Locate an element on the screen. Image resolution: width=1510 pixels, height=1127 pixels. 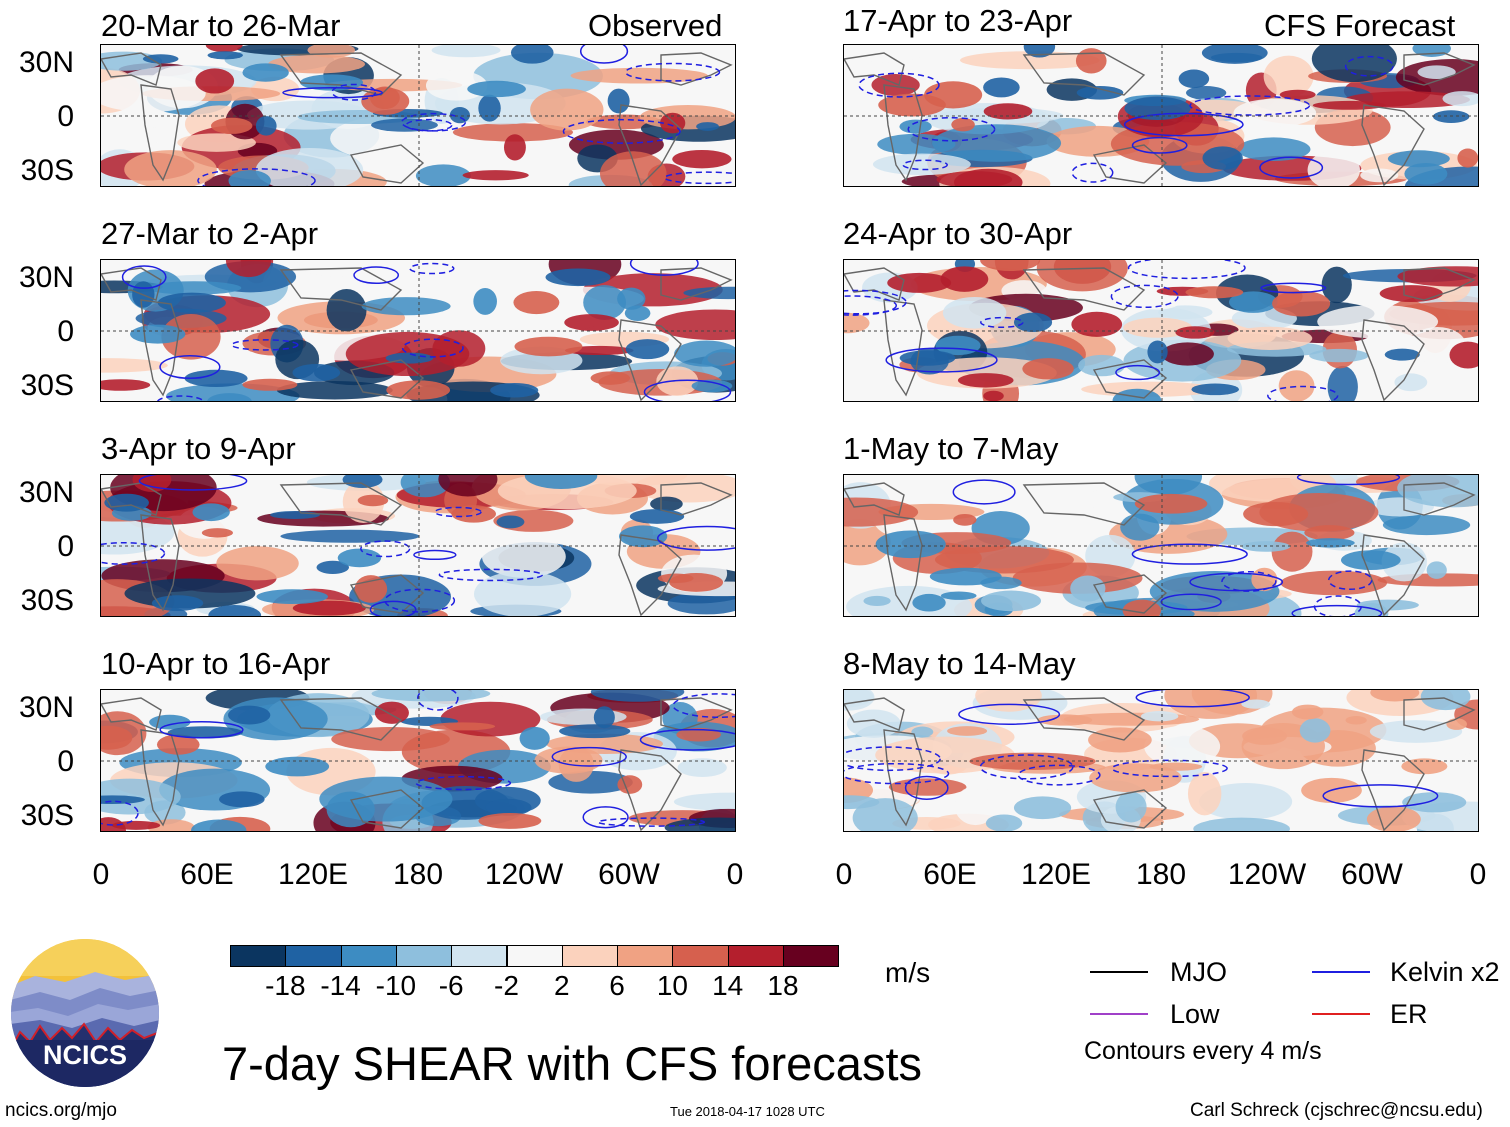
lon-label: 120W is located at coordinates (524, 874).